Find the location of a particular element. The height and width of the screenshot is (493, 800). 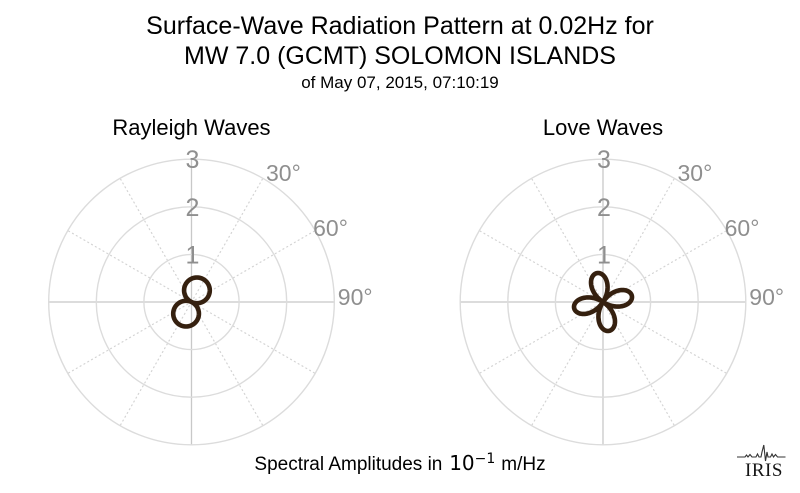

caption-suffix: m/Hz is located at coordinates (523, 464).